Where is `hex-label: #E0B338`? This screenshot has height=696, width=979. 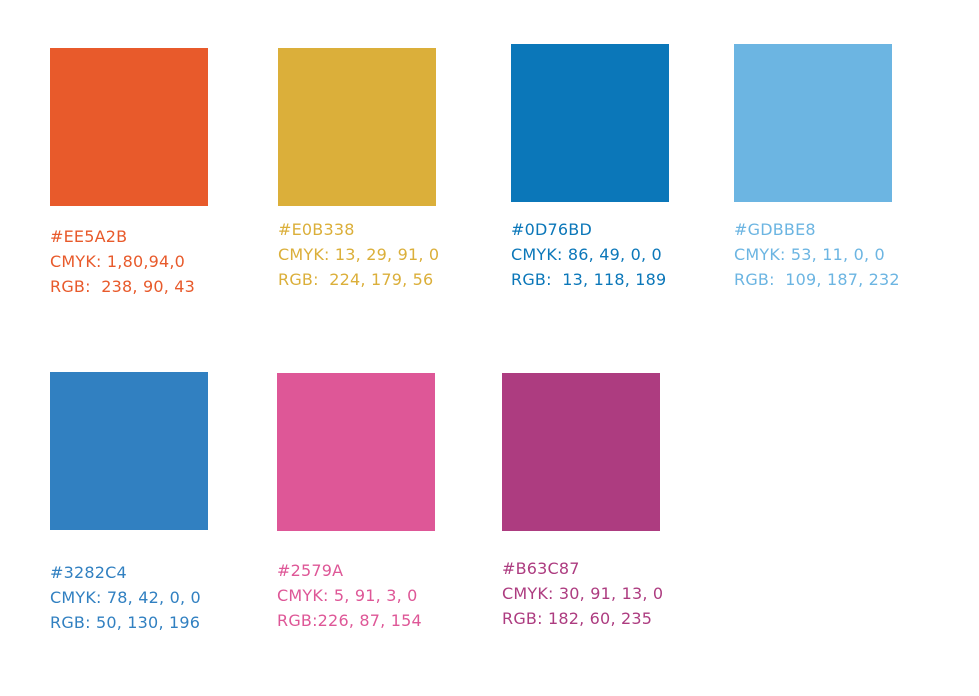
hex-label: #E0B338 is located at coordinates (316, 229).